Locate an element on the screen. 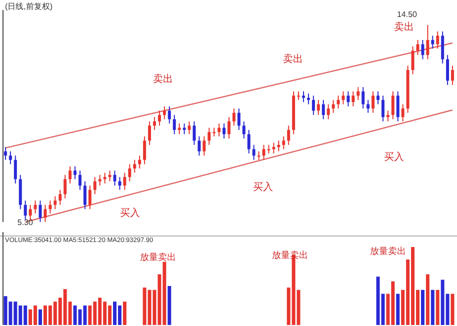 The width and height of the screenshot is (457, 326). chart-title: (日线,前复权) is located at coordinates (29, 6).